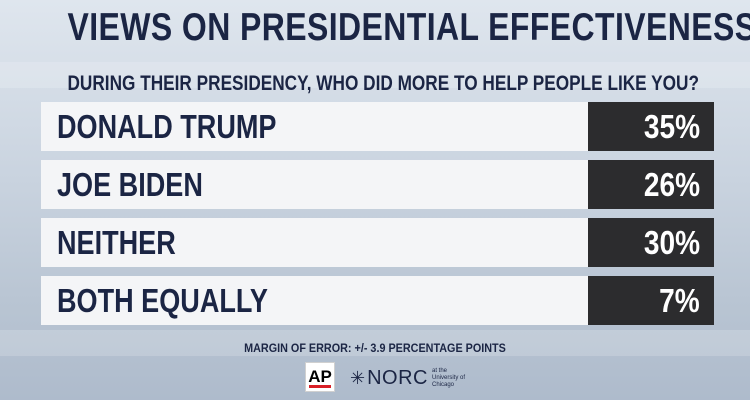 The width and height of the screenshot is (750, 400). I want to click on norc-logo: ✳ NORC at the University of Chicago, so click(411, 378).